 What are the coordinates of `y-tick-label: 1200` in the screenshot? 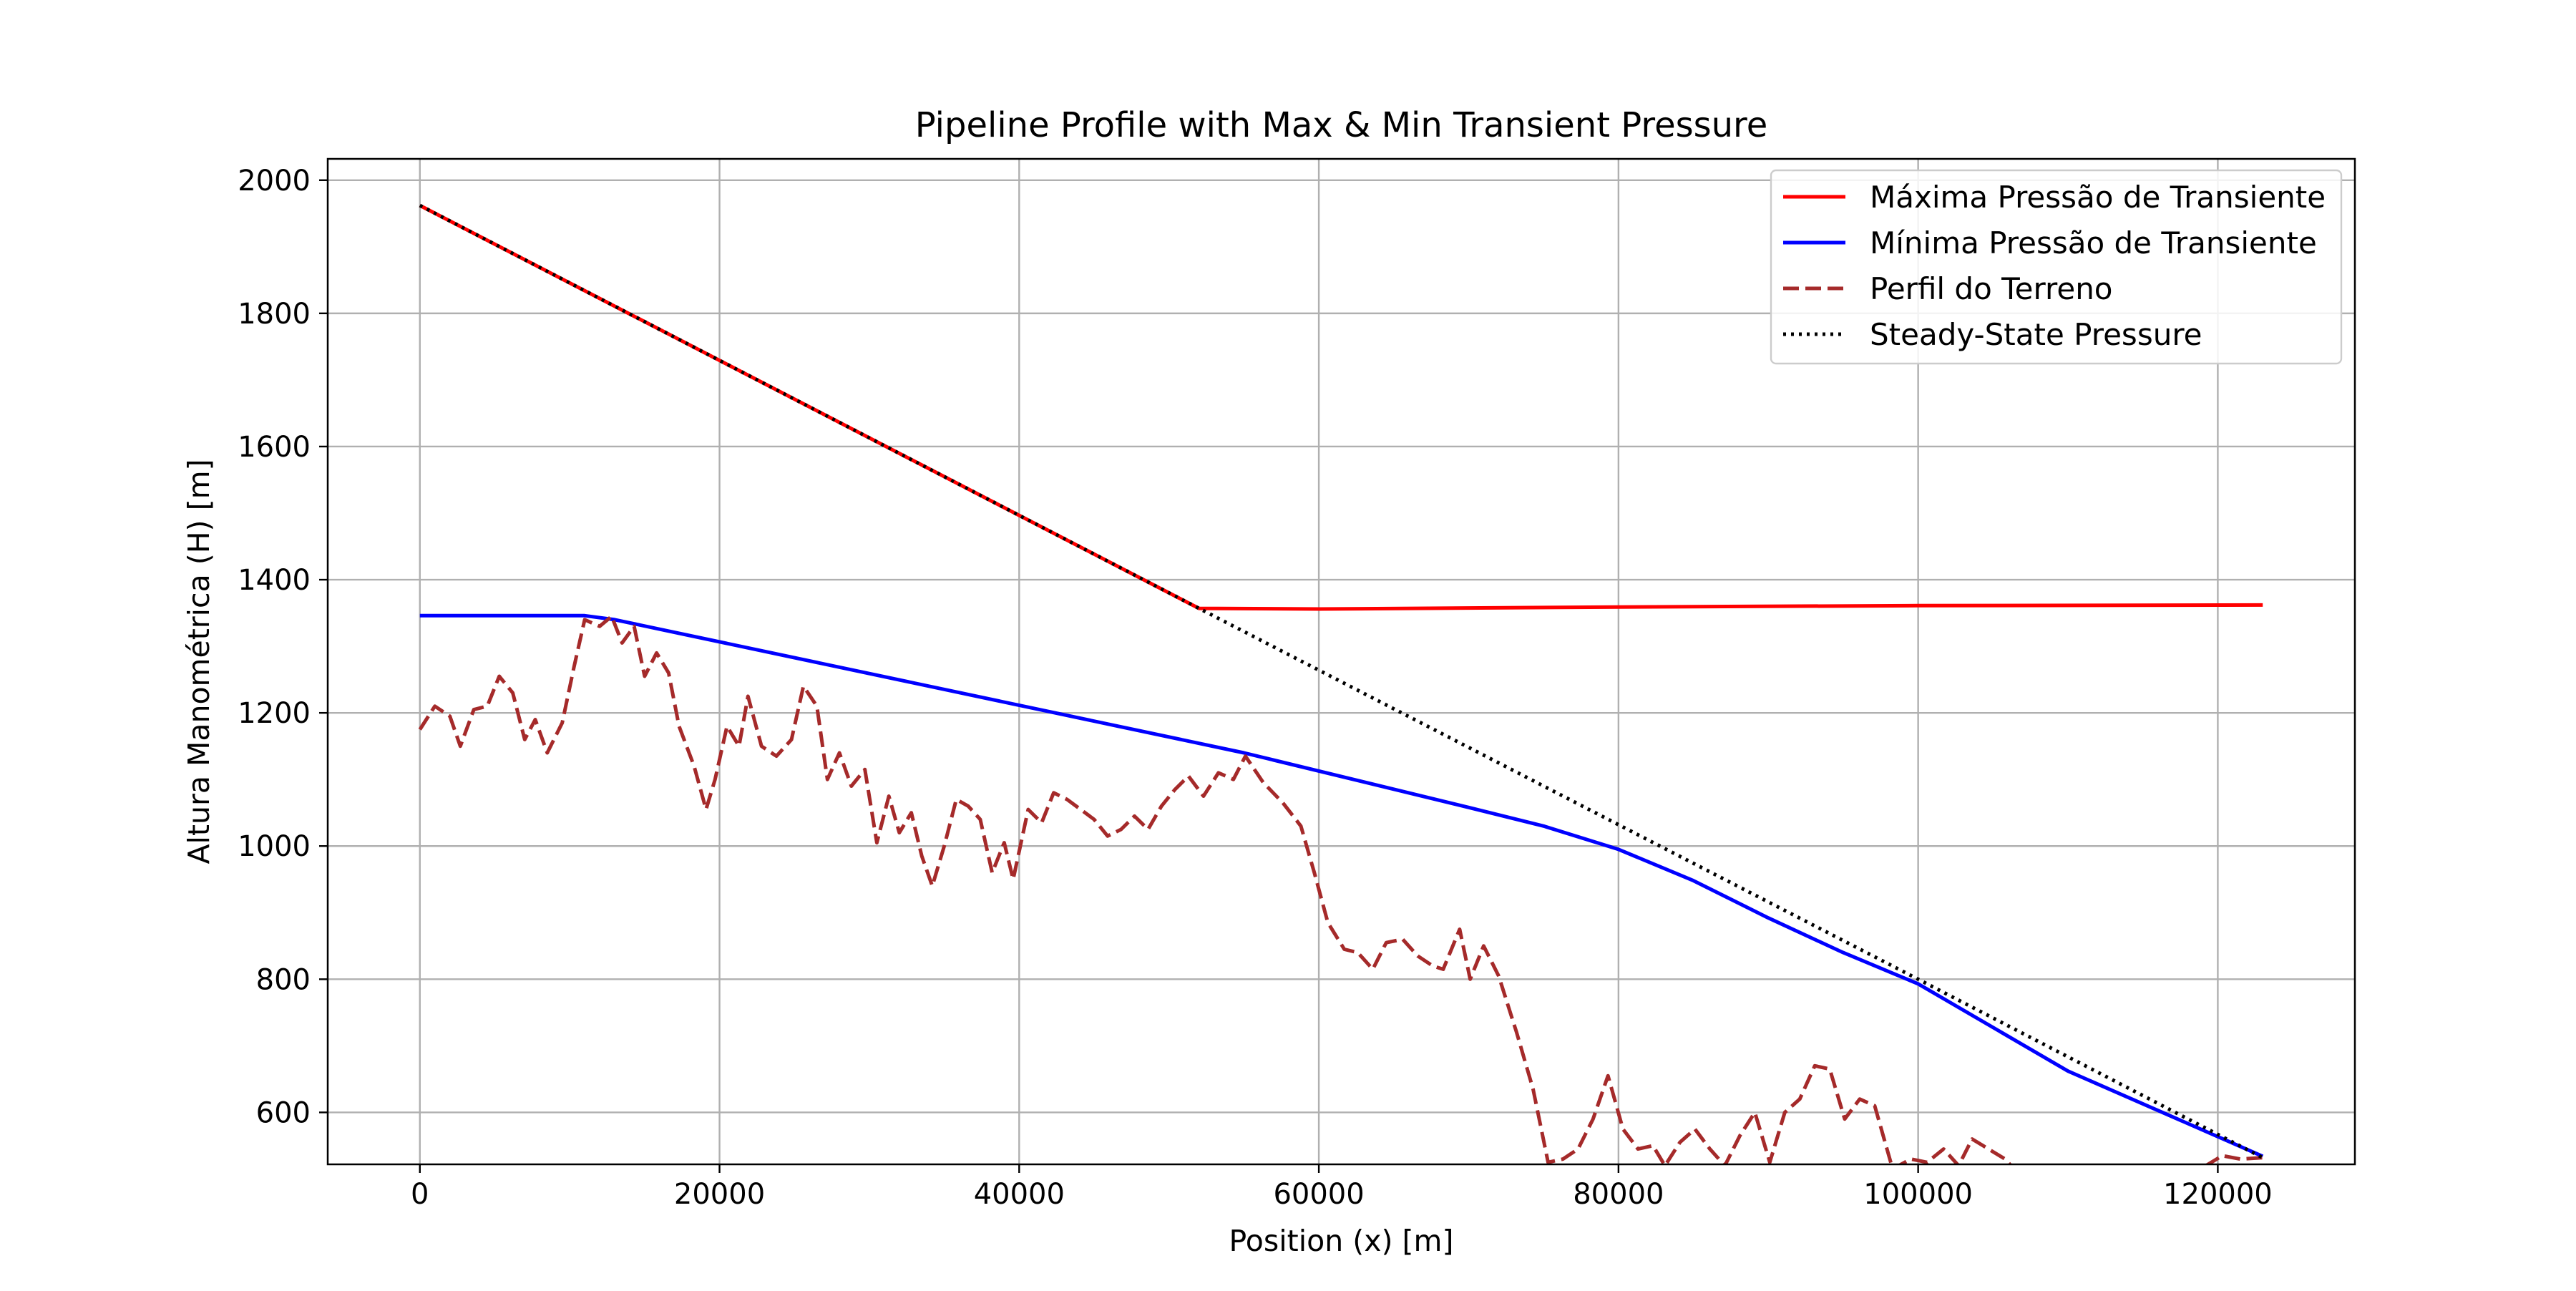 It's located at (274, 713).